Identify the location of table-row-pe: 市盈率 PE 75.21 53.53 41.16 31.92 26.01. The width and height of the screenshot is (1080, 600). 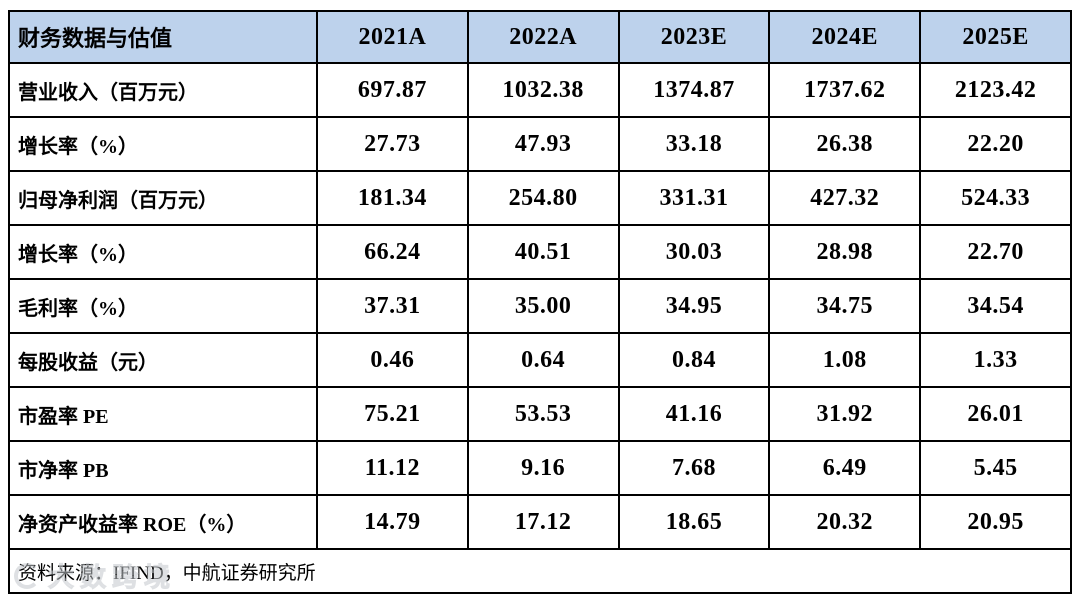
(540, 414).